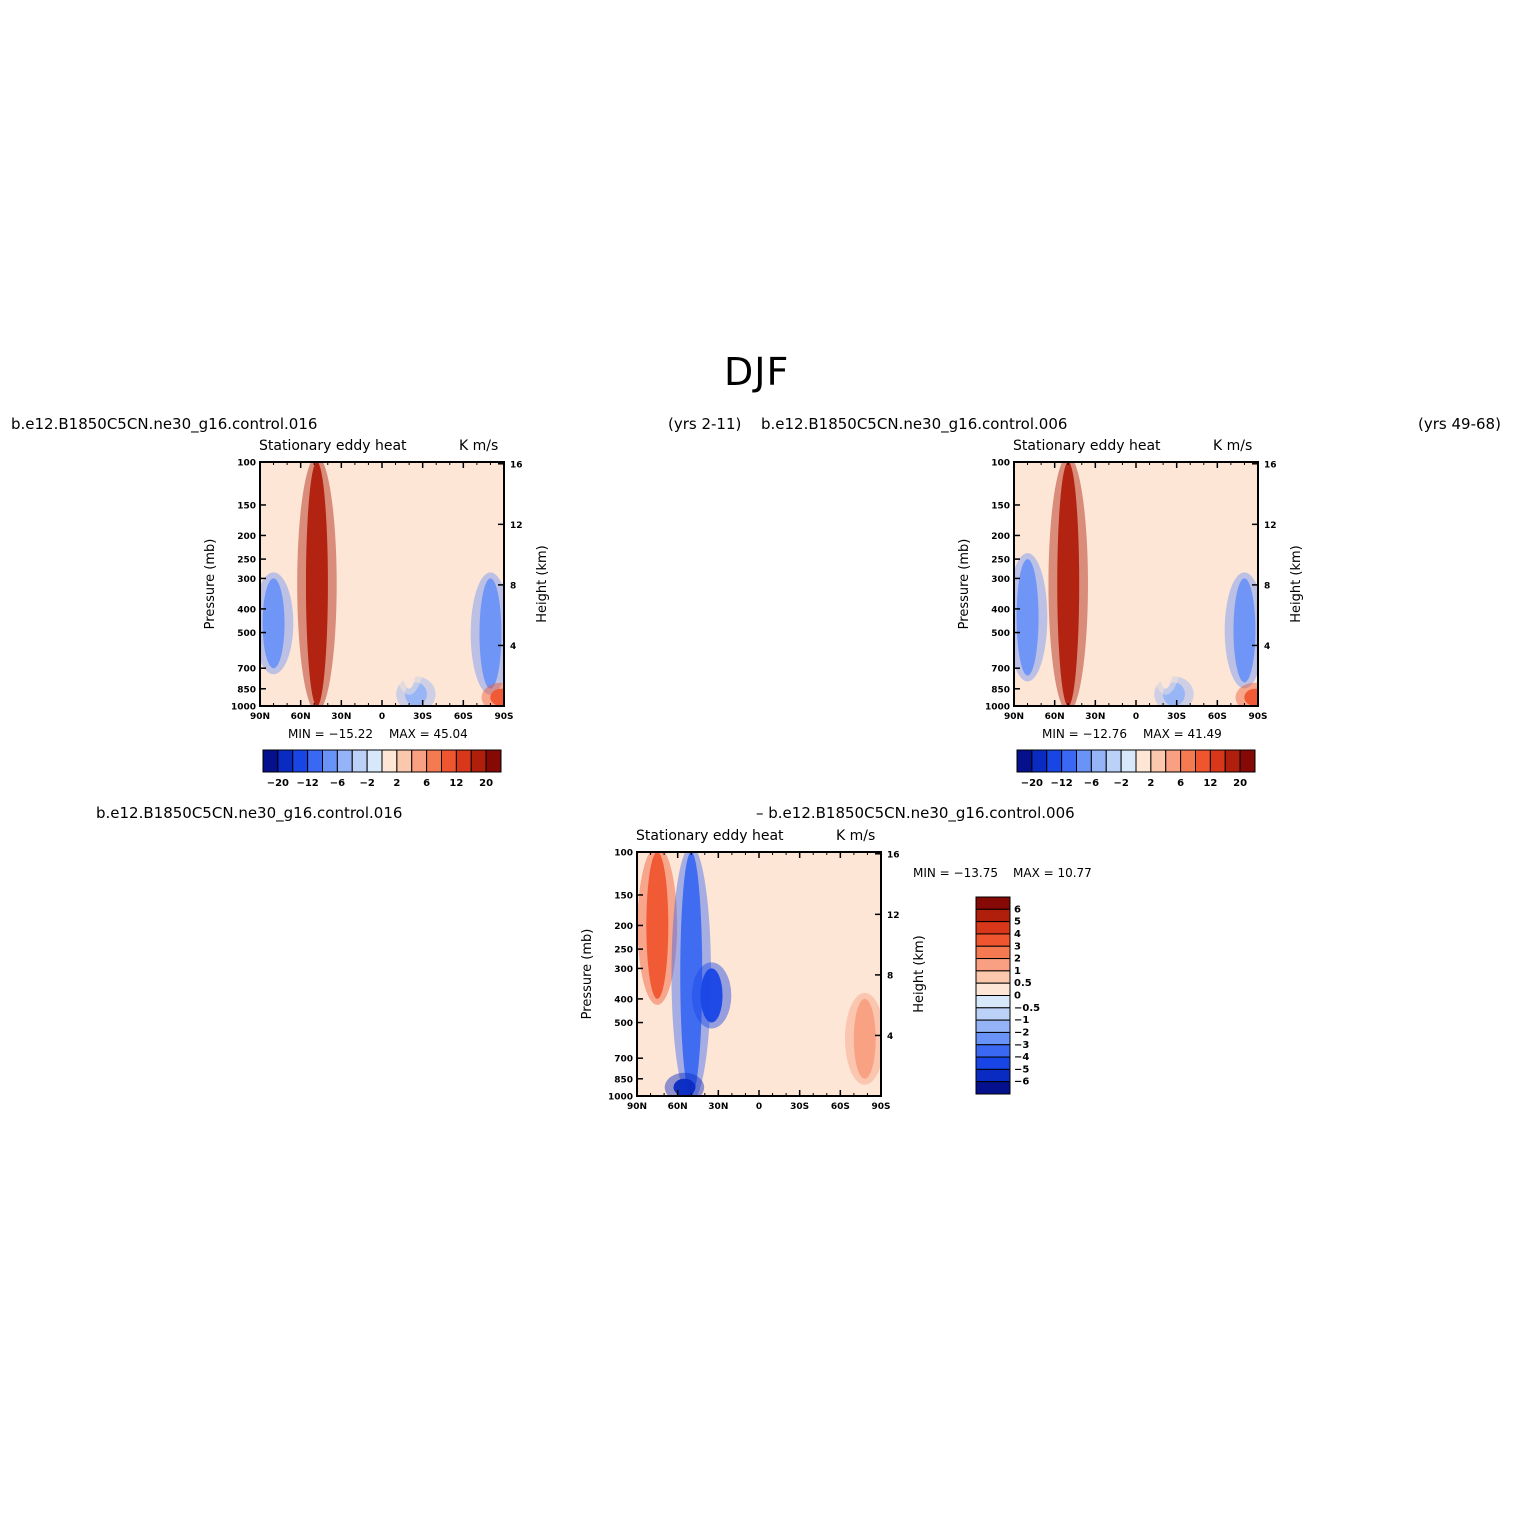 The image size is (1519, 1519). Describe the element at coordinates (856, 836) in the screenshot. I see `panel-diff-units: K m/s` at that location.